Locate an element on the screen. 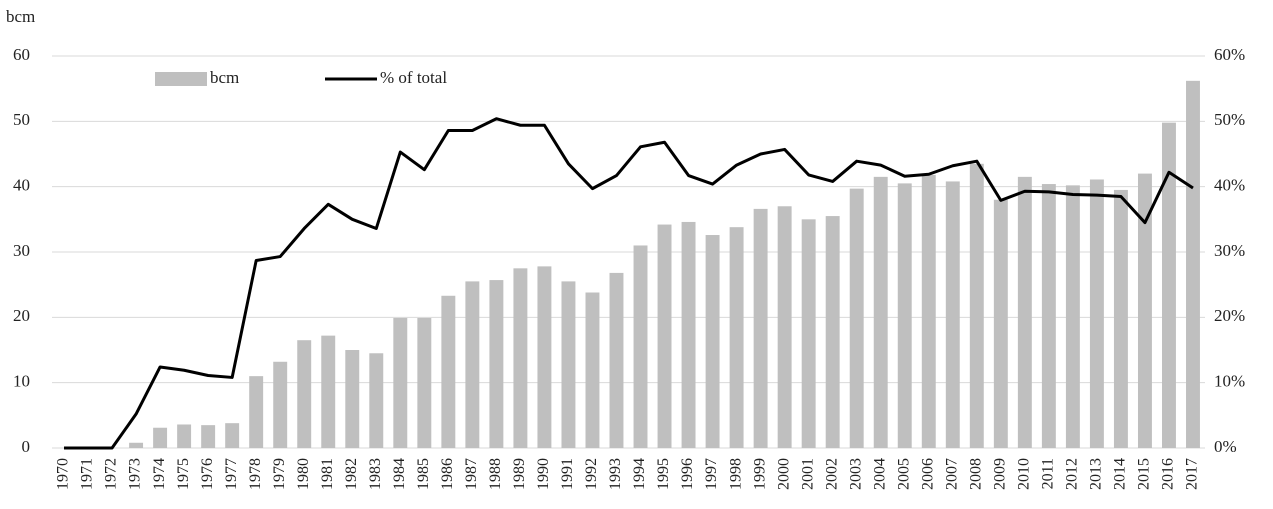 This screenshot has width=1273, height=509. x-tick-label: 2011 is located at coordinates (1048, 473).